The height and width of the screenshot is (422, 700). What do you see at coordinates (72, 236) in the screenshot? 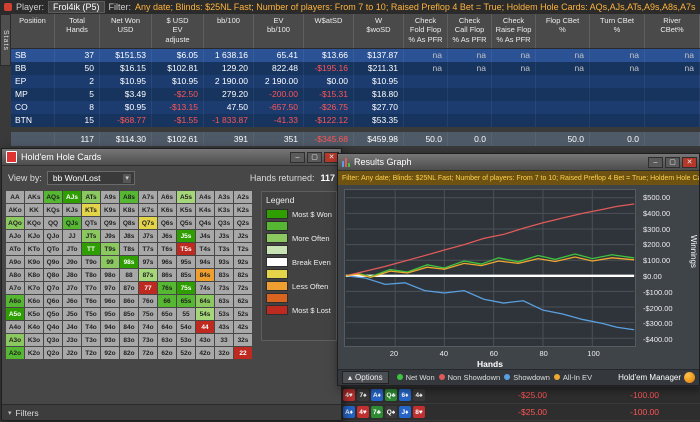
I see `hand-cell: JJ` at bounding box center [72, 236].